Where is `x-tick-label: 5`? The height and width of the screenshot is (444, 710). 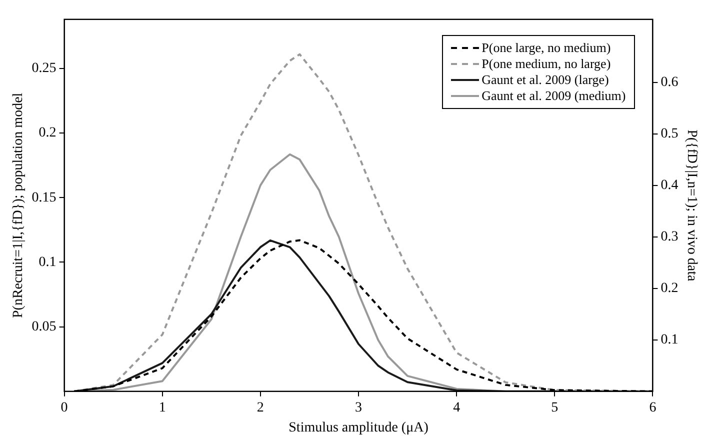
x-tick-label: 5 is located at coordinates (554, 408).